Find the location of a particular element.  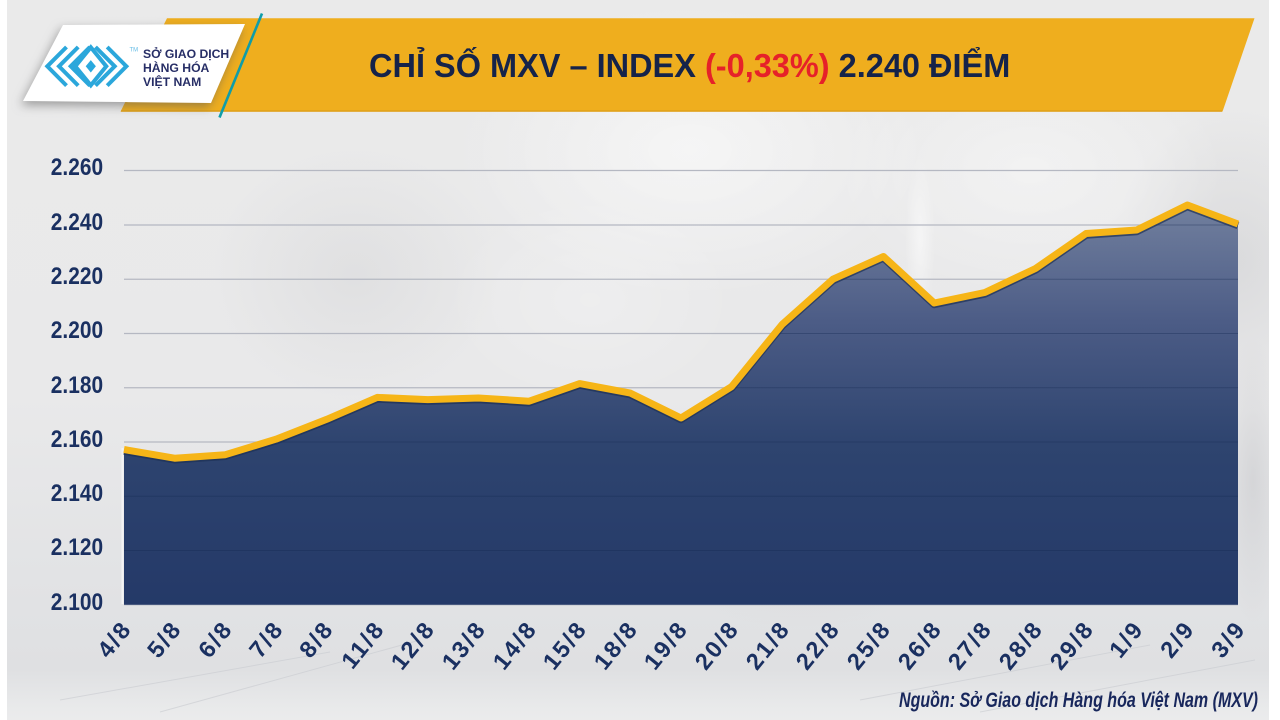

svg-text: TM is located at coordinates (134, 51).